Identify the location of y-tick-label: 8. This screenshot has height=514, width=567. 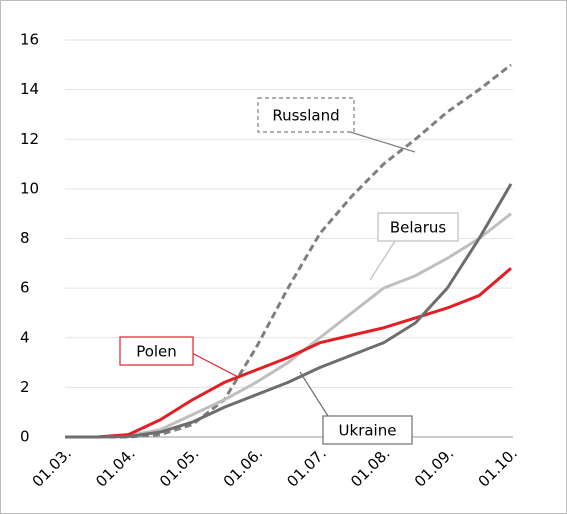
(25, 238).